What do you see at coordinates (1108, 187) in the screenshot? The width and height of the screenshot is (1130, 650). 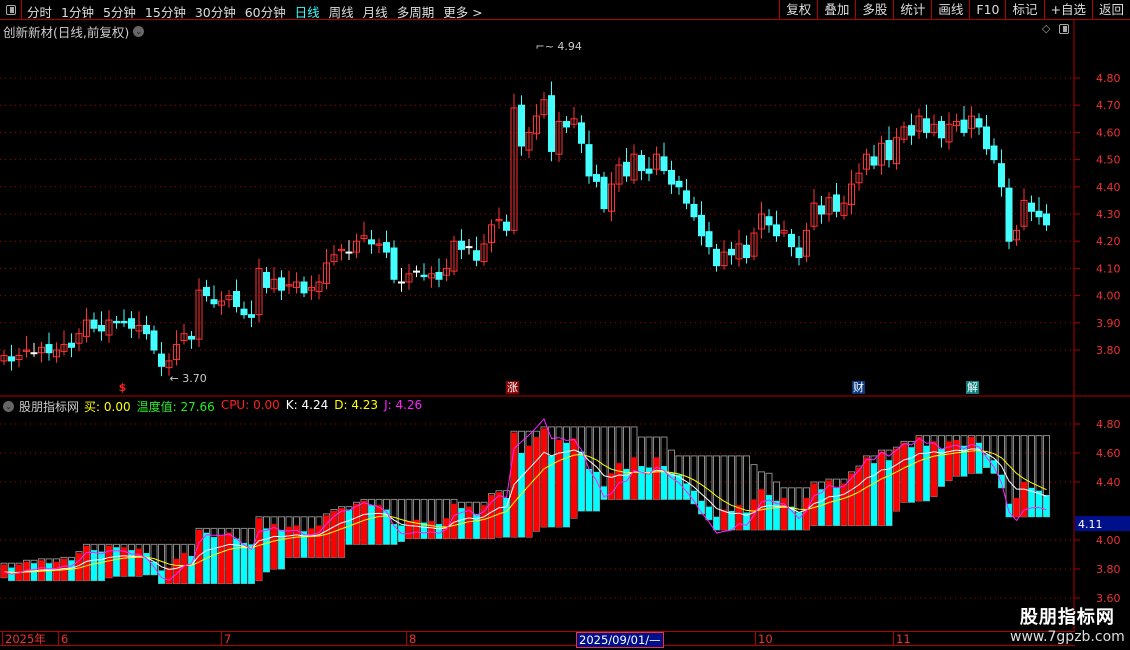 I see `price-axis-label: 4.40` at bounding box center [1108, 187].